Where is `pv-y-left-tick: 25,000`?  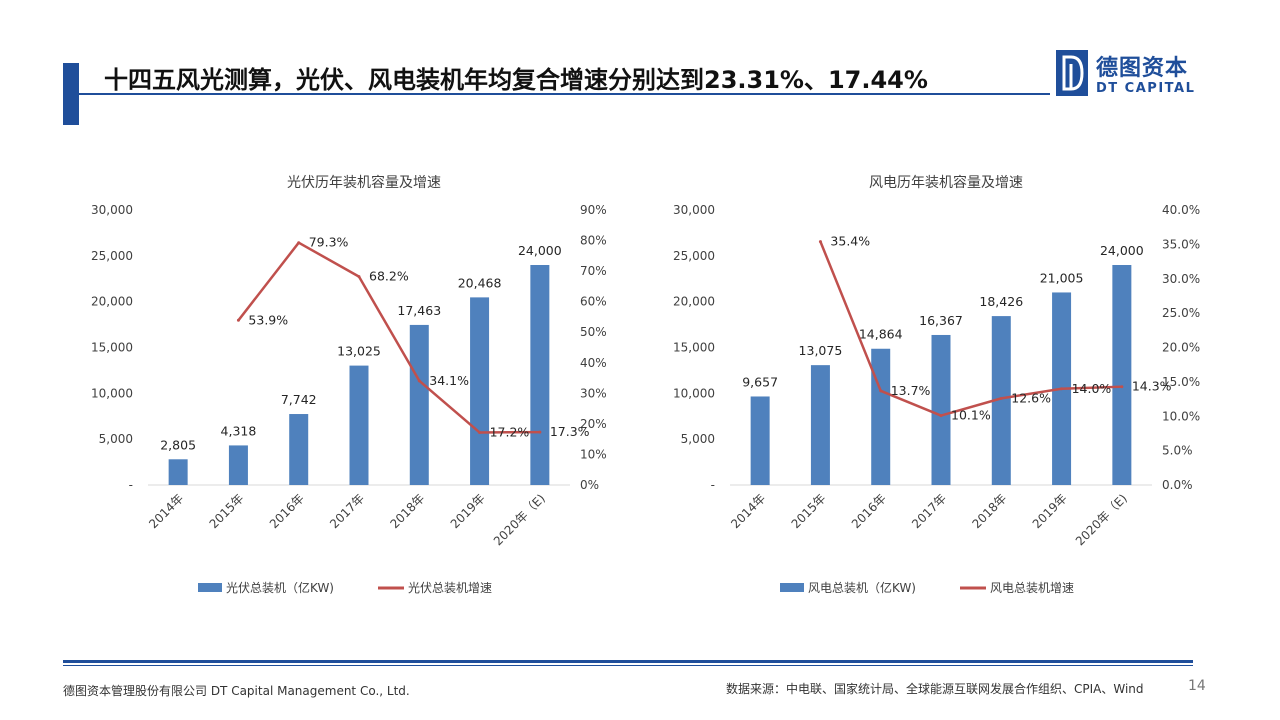 pv-y-left-tick: 25,000 is located at coordinates (112, 256).